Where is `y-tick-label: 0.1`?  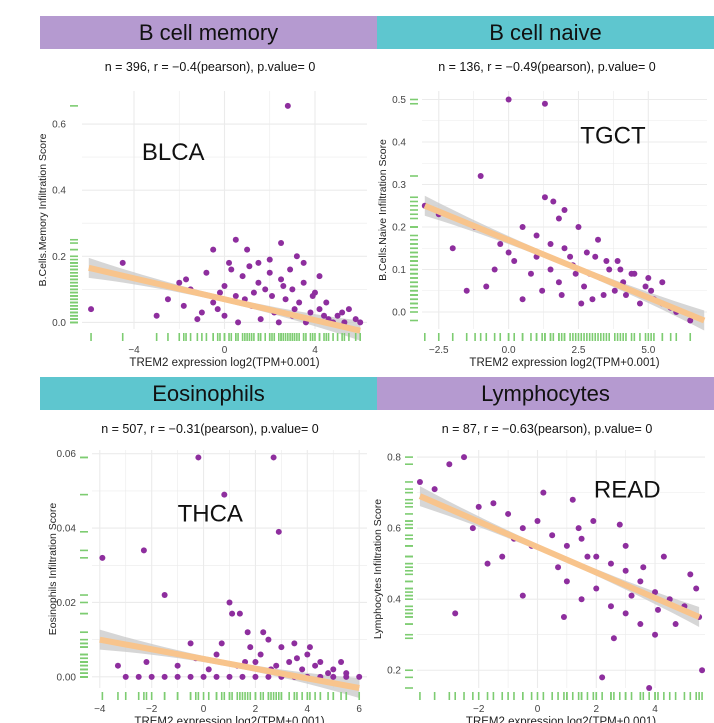
y-tick-label: 0.1 is located at coordinates (399, 270).